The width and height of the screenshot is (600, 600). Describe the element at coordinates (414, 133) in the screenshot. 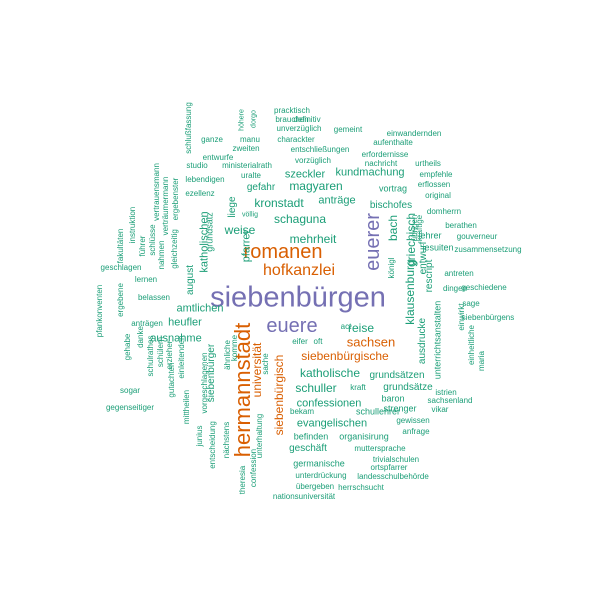

I see `word: einwandernden` at that location.